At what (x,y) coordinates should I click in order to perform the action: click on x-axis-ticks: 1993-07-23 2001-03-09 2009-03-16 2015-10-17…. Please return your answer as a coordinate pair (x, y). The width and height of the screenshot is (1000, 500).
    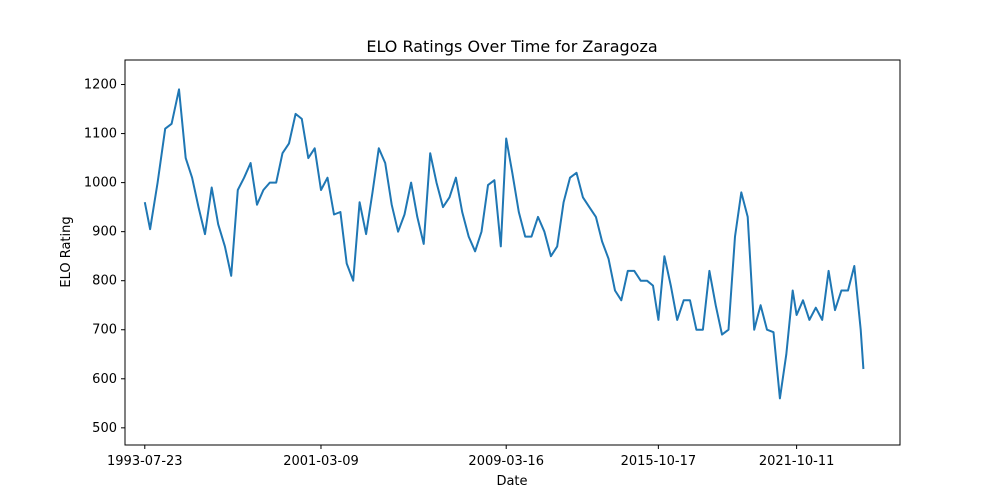
    Looking at the image, I should click on (470, 457).